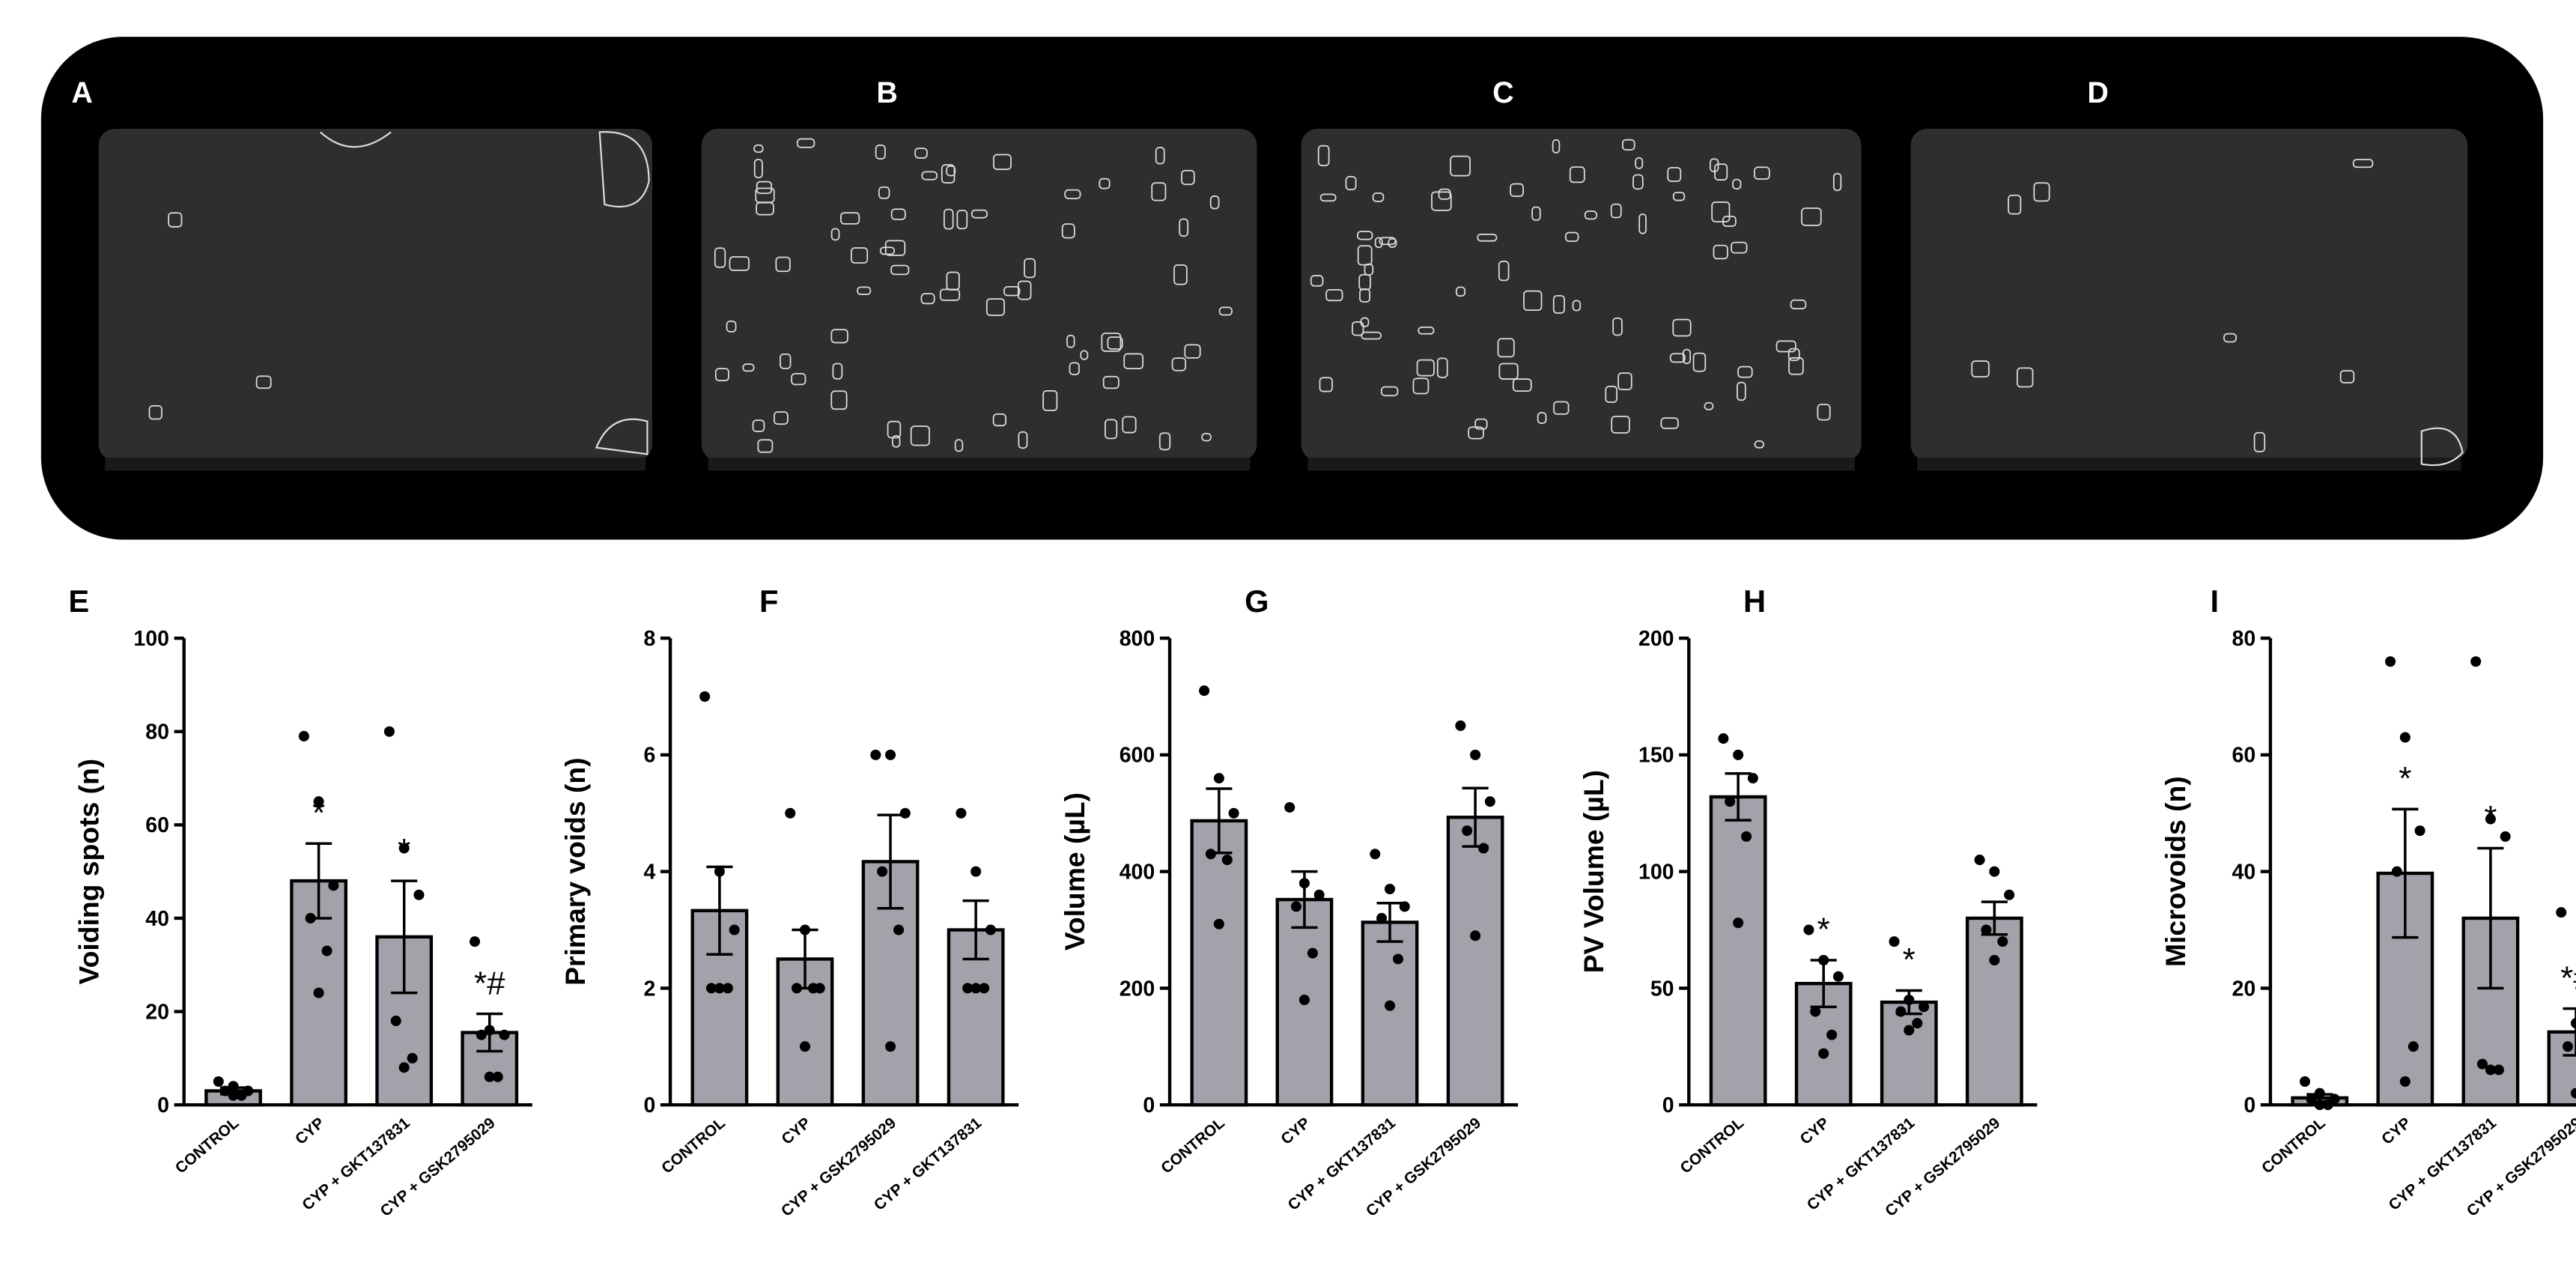 Image resolution: width=2576 pixels, height=1283 pixels. What do you see at coordinates (768, 601) in the screenshot?
I see `panel-letter: F` at bounding box center [768, 601].